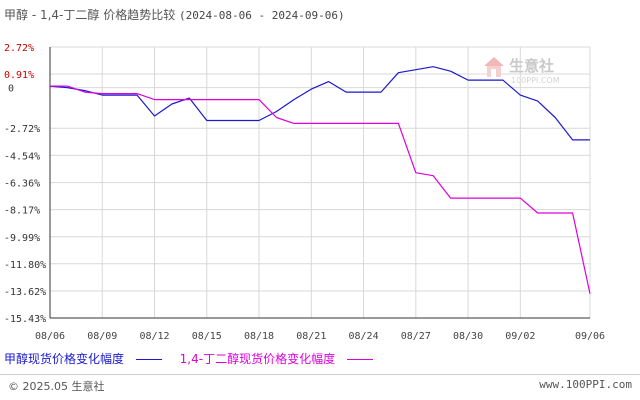  What do you see at coordinates (494, 67) in the screenshot?
I see `house-logo-icon` at bounding box center [494, 67].